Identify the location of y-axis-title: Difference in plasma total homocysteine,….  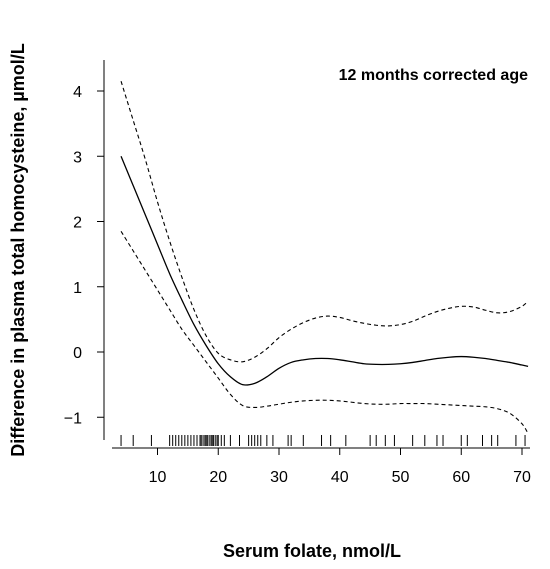
(18, 249).